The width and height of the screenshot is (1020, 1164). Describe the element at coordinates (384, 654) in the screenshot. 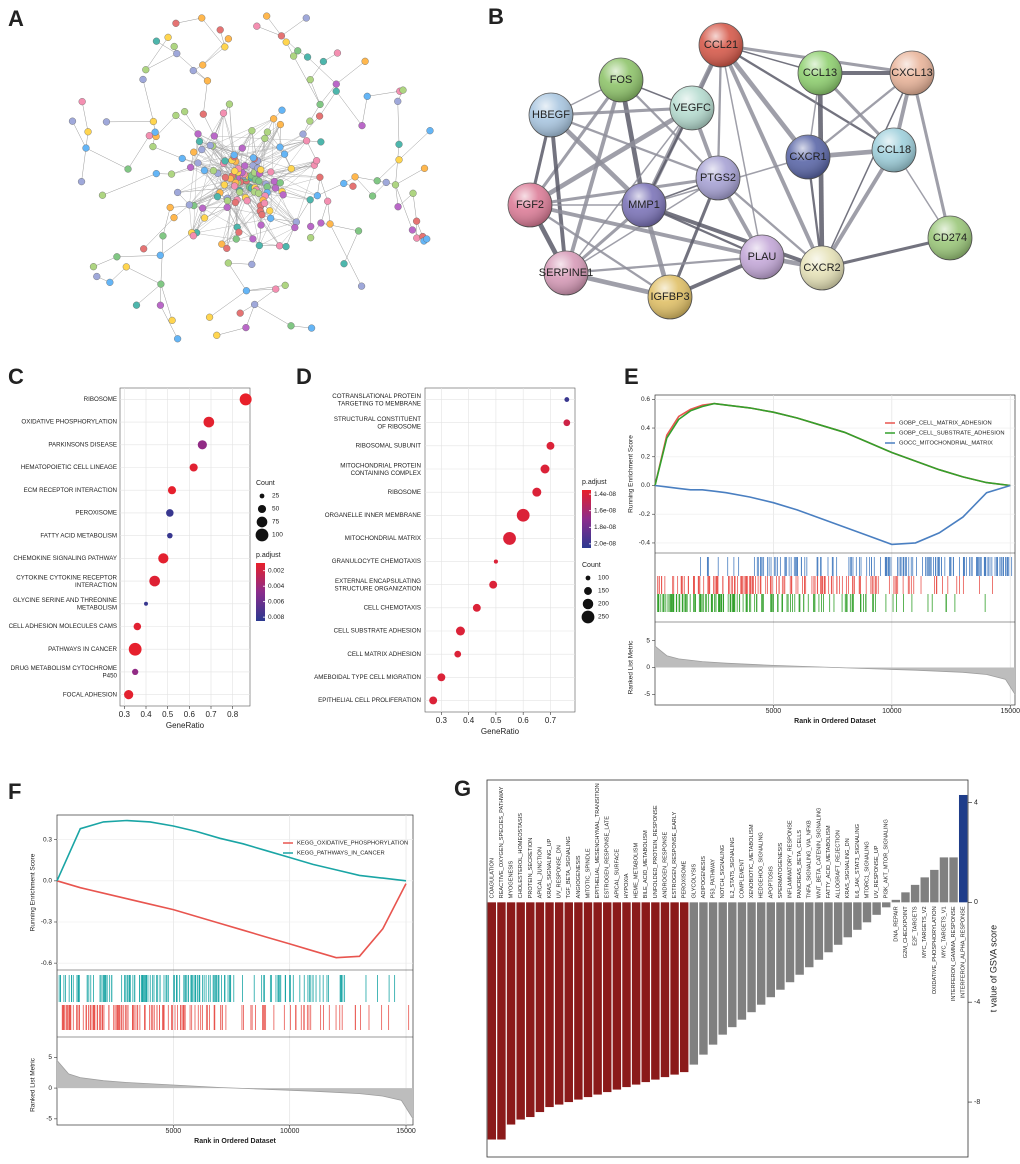

I see `category-label: CELL MATRIX ADHESION` at that location.